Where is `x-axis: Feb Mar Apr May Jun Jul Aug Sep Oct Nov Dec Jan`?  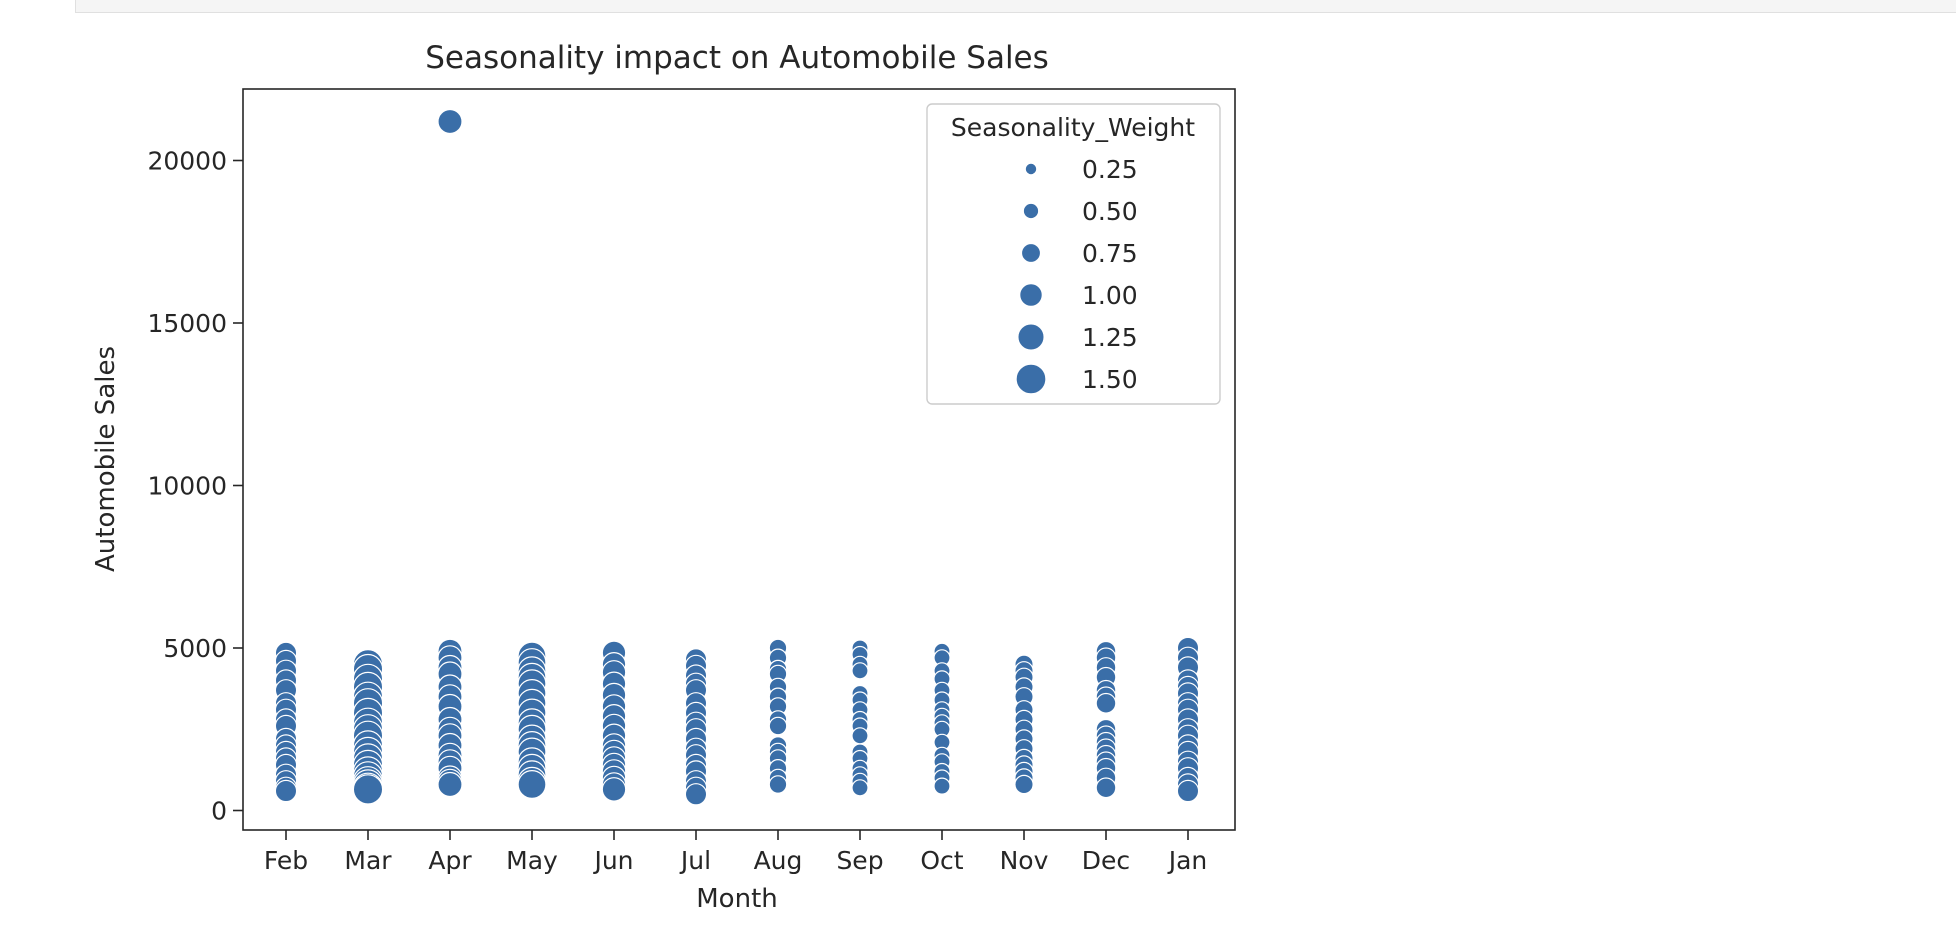 x-axis: Feb Mar Apr May Jun Jul Aug Sep Oct Nov Dec Jan is located at coordinates (735, 852).